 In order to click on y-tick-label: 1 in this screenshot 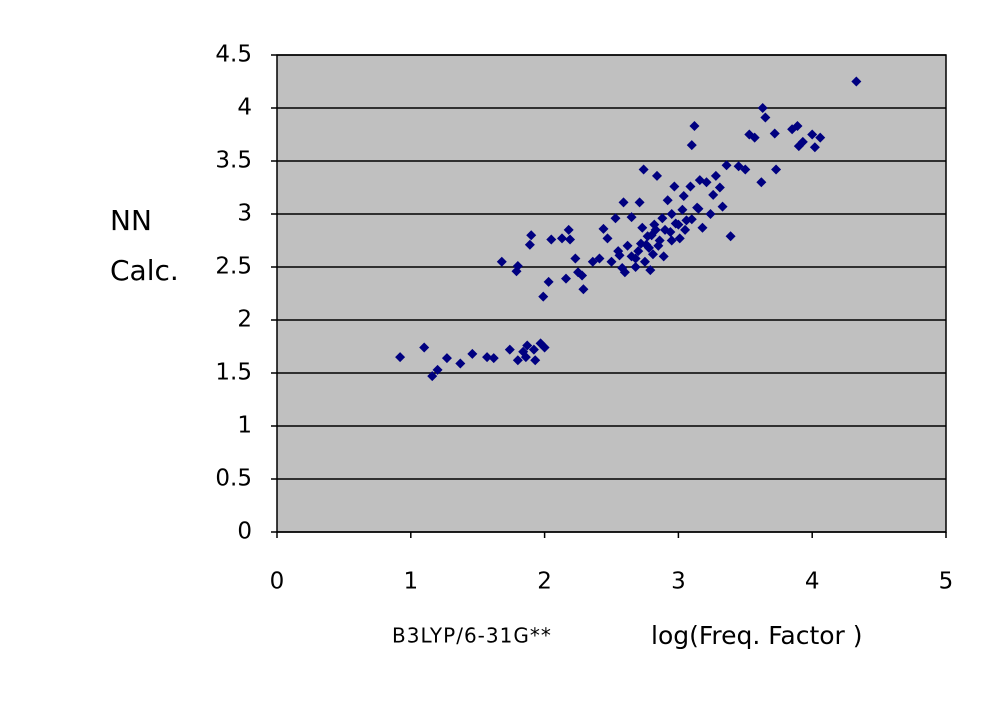, I will do `click(244, 426)`.